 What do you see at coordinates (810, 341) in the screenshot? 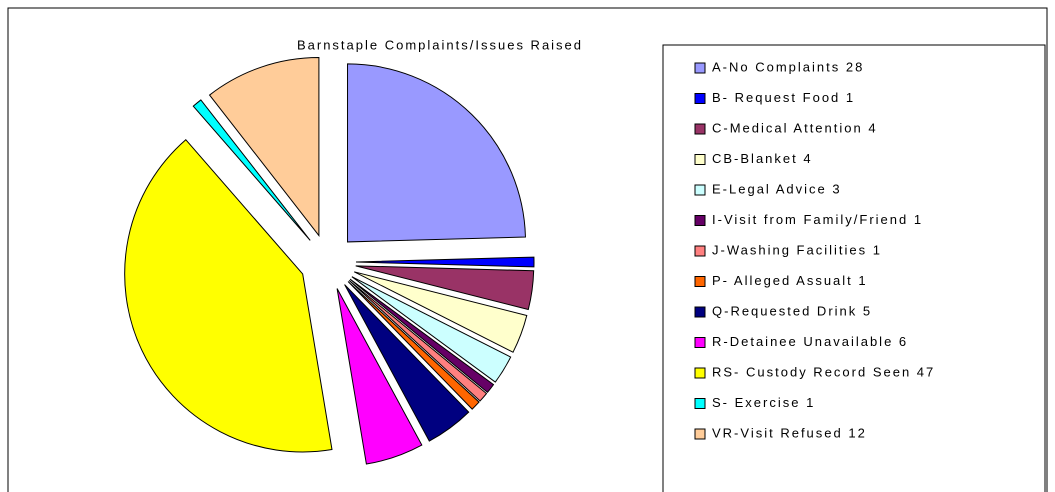
I see `legend-label: R-Detainee Unavailable 6` at bounding box center [810, 341].